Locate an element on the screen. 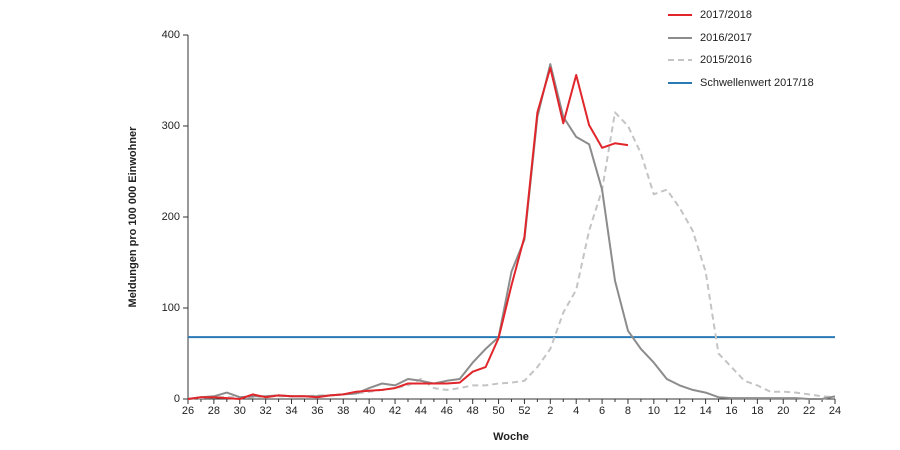  x-tick-label: 14 is located at coordinates (705, 411).